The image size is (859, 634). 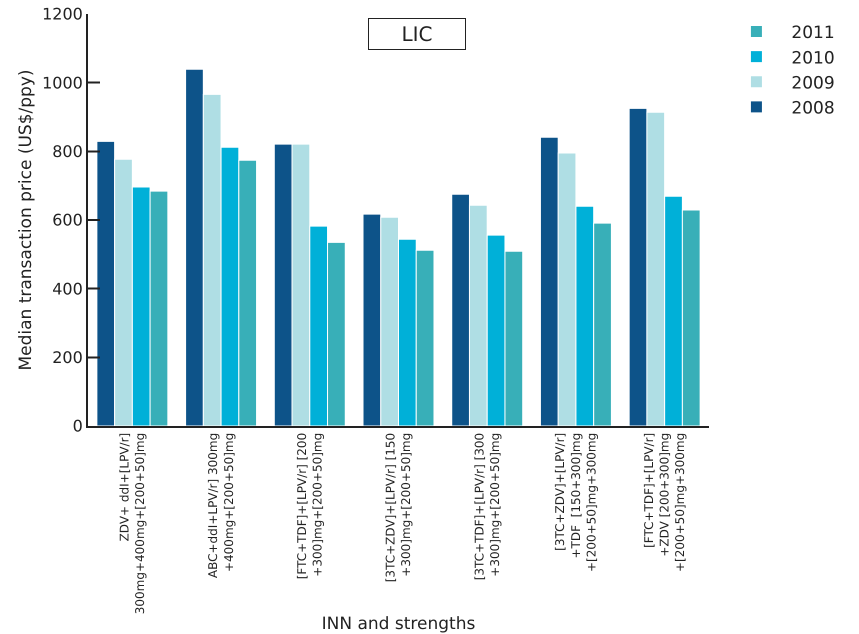 What do you see at coordinates (813, 58) in the screenshot?
I see `legend-label: 2010` at bounding box center [813, 58].